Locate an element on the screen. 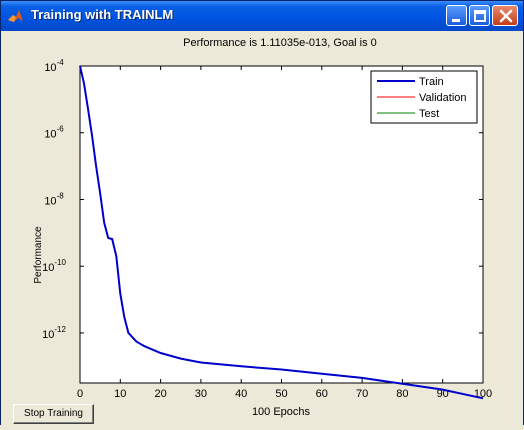 This screenshot has width=524, height=430. x-axis-label: 100 Epochs is located at coordinates (281, 412).